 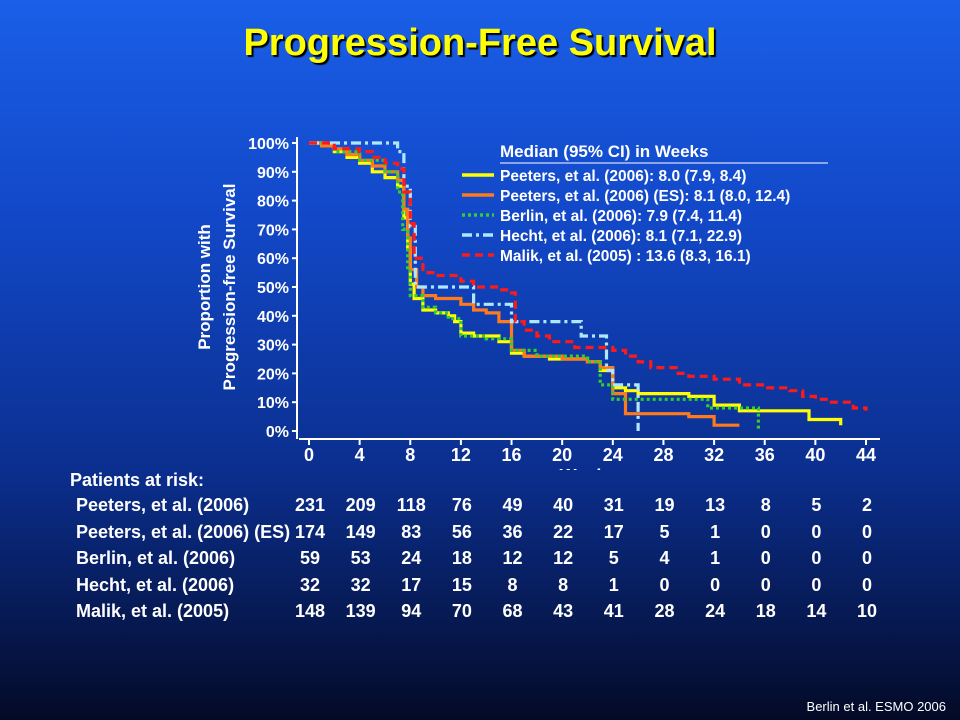 I want to click on y-tick-label: 70%, so click(x=273, y=230).